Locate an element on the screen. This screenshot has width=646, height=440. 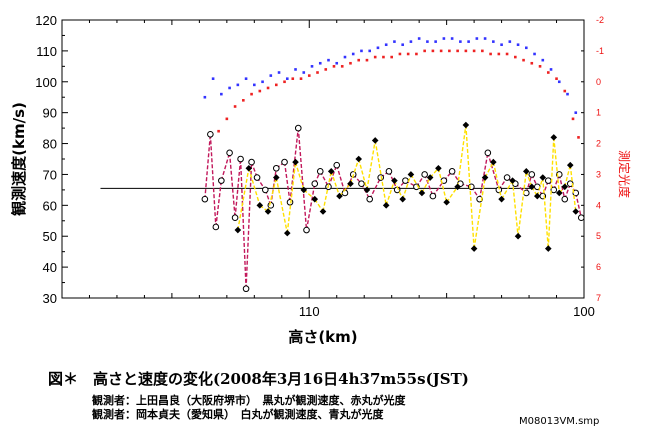
y-tick-label: 80 is located at coordinates (50, 144).